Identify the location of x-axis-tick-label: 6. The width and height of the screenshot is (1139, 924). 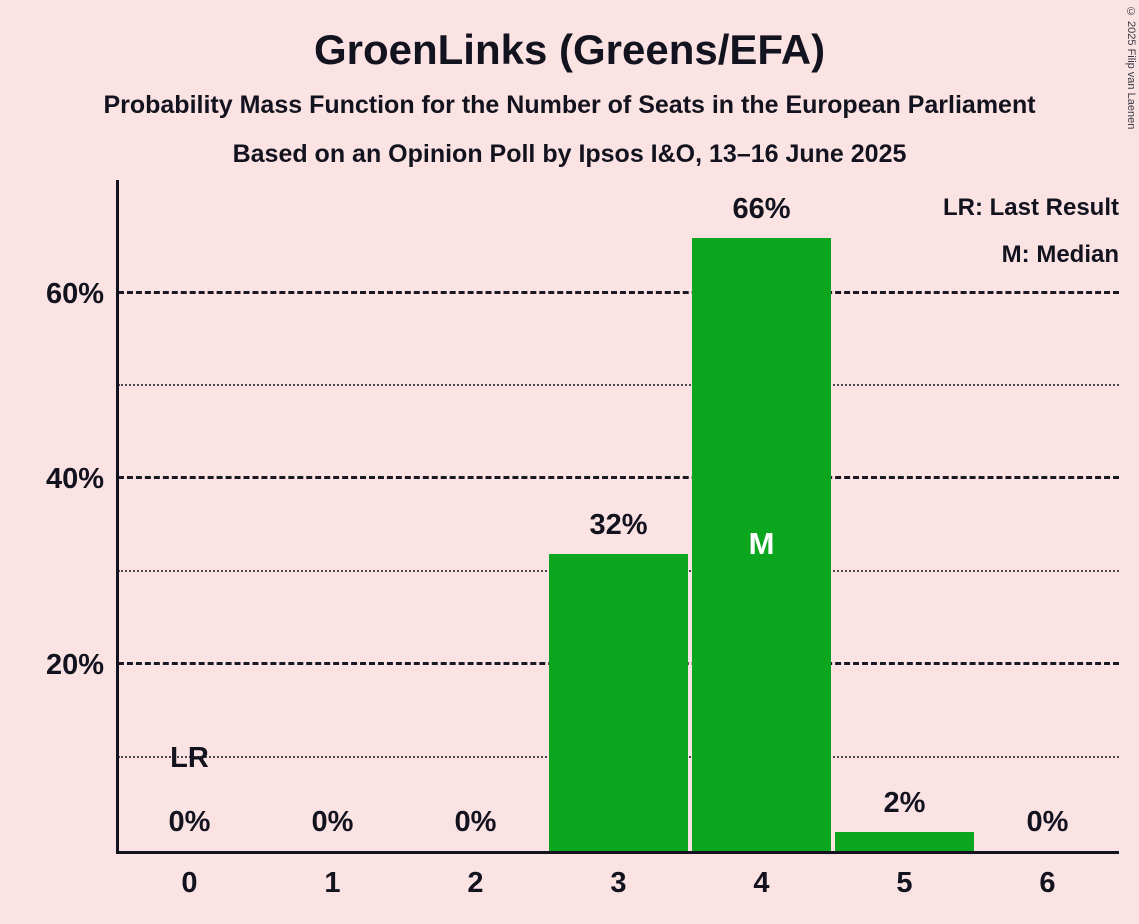
(1047, 883).